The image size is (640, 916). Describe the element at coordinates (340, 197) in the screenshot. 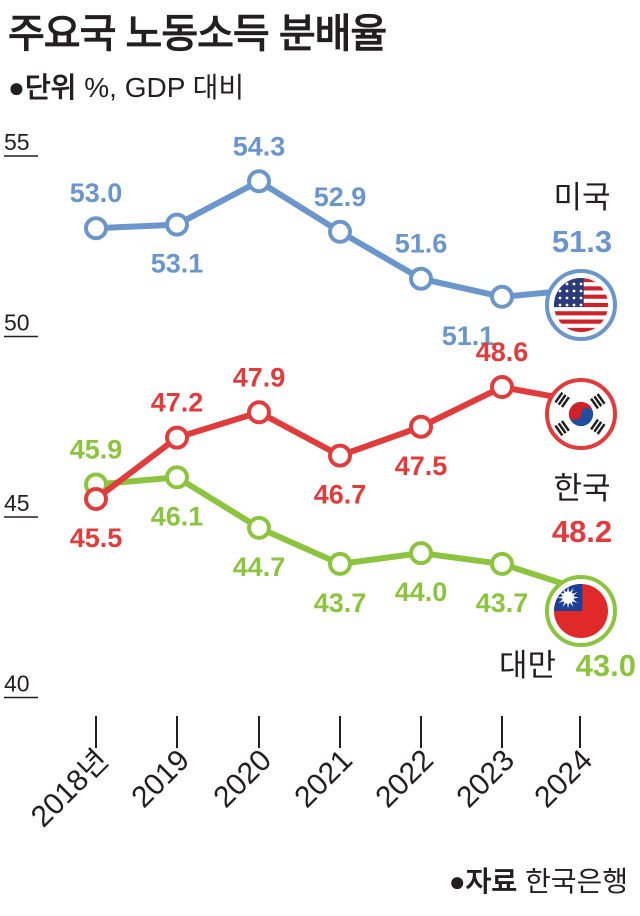

I see `data-label: 52.9` at that location.